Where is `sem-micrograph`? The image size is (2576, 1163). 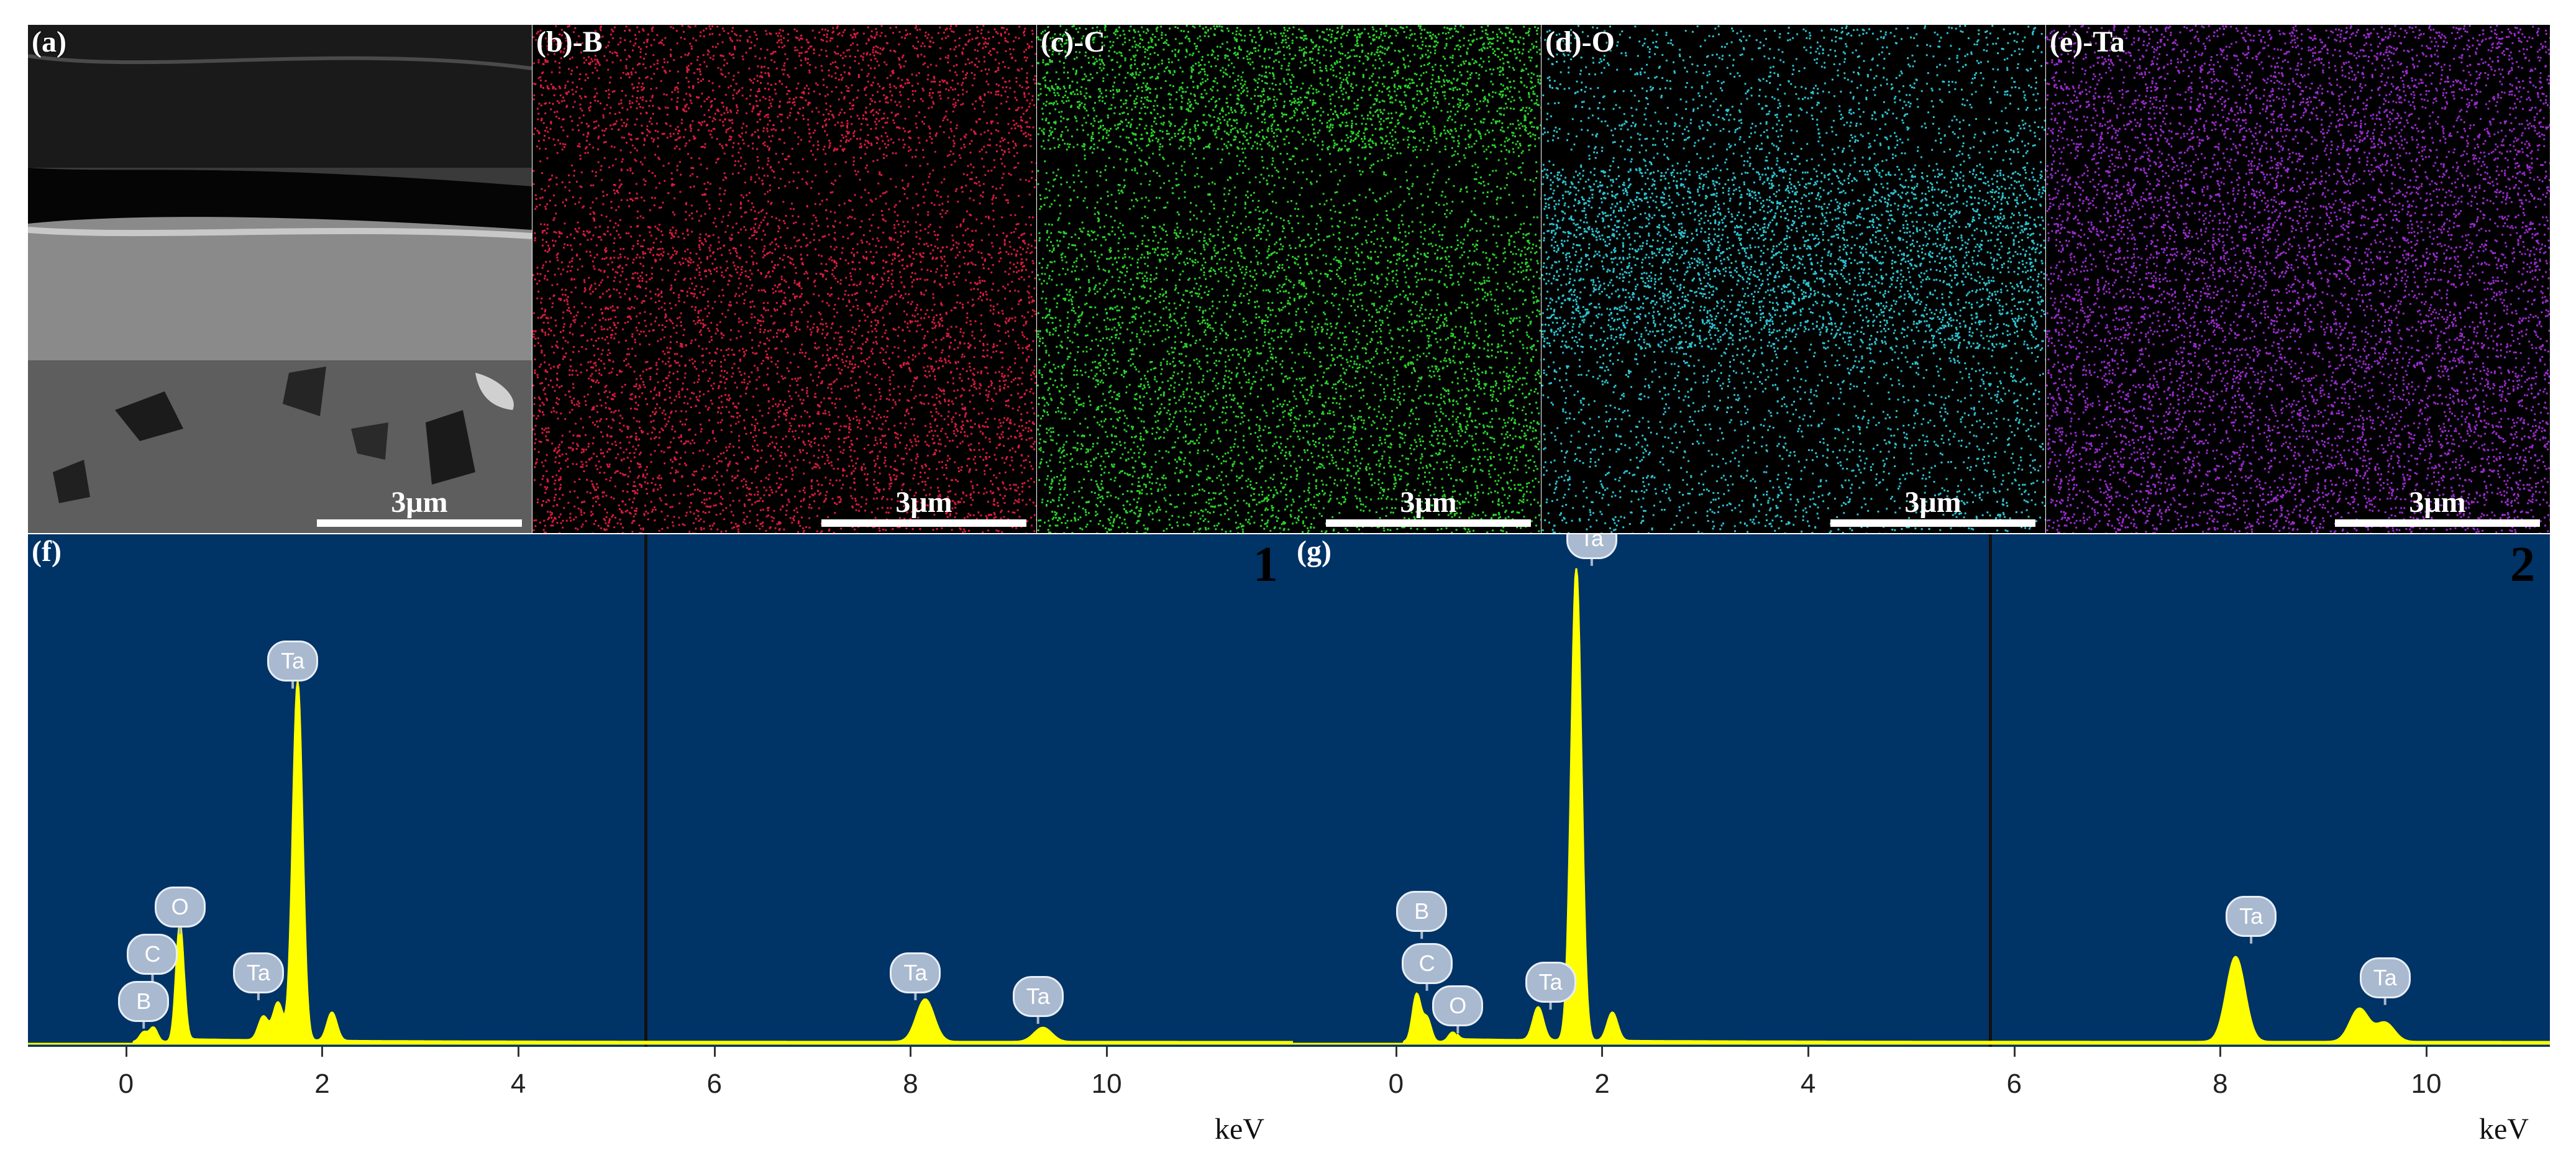
sem-micrograph is located at coordinates (280, 279).